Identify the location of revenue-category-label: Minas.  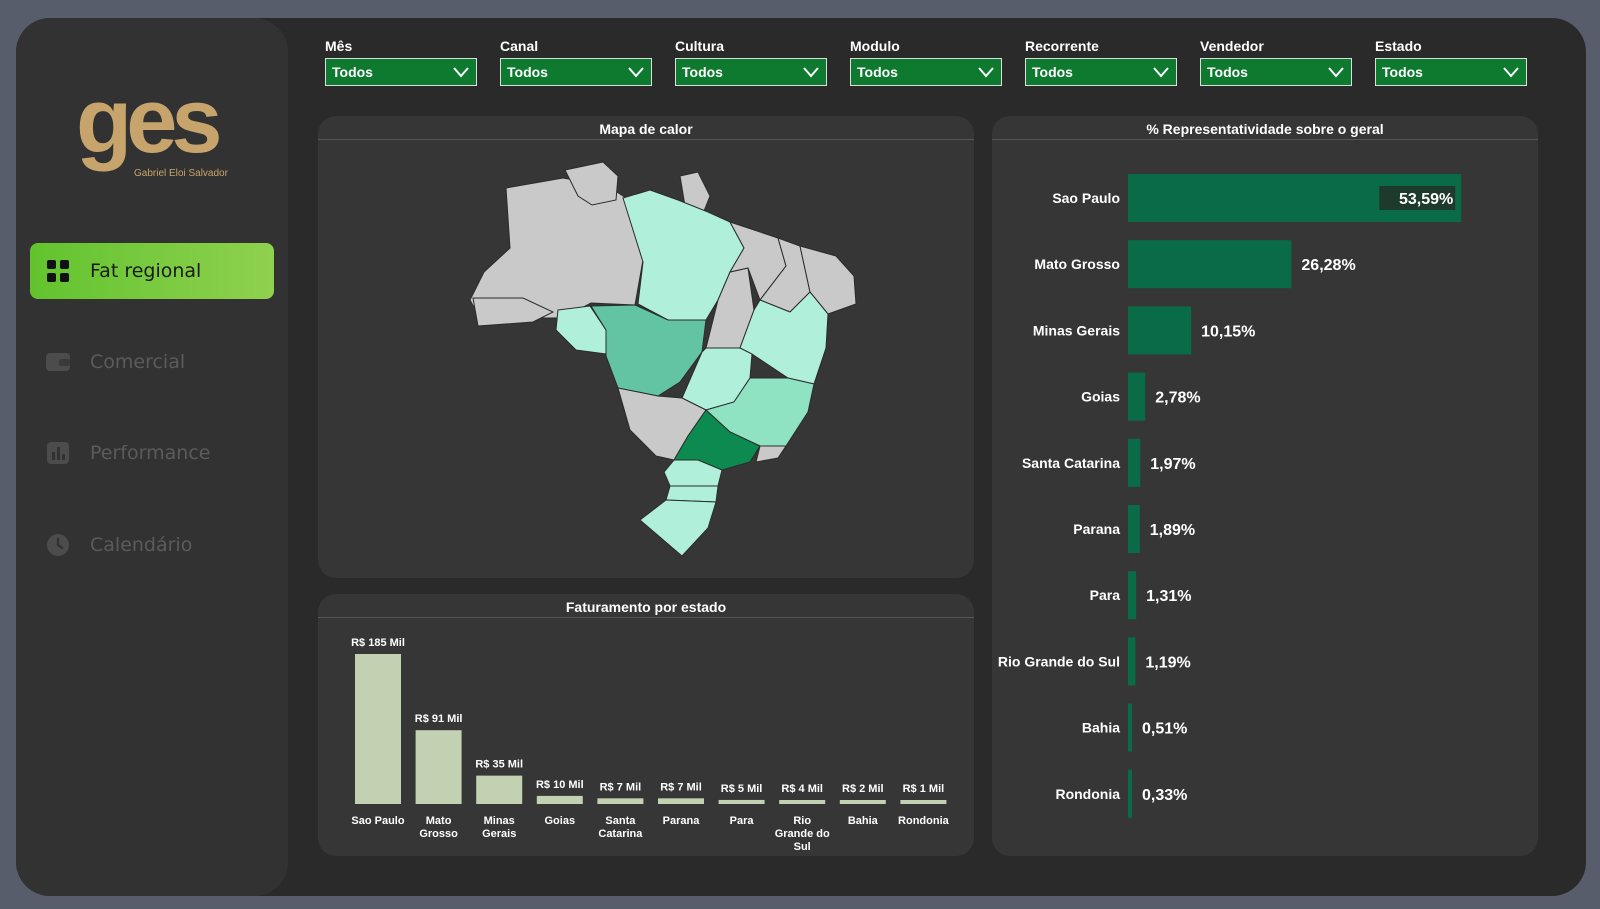
(499, 821).